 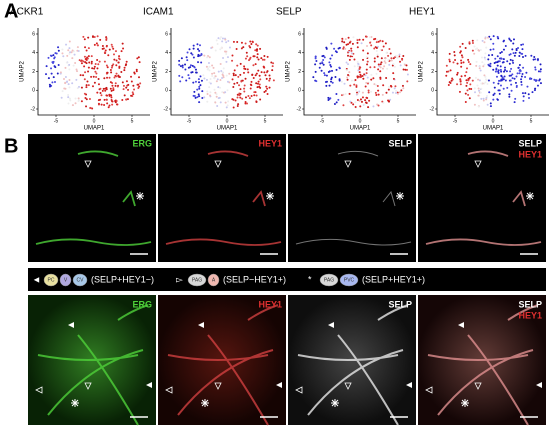 What do you see at coordinates (51, 280) in the screenshot?
I see `cell-icon` at bounding box center [51, 280].